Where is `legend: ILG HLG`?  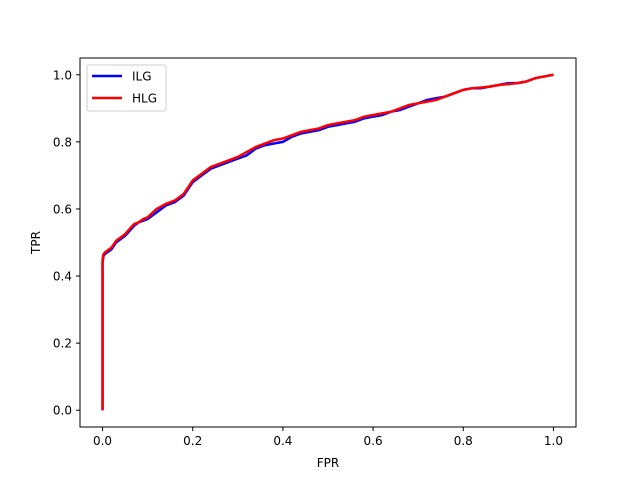 legend: ILG HLG is located at coordinates (126, 88).